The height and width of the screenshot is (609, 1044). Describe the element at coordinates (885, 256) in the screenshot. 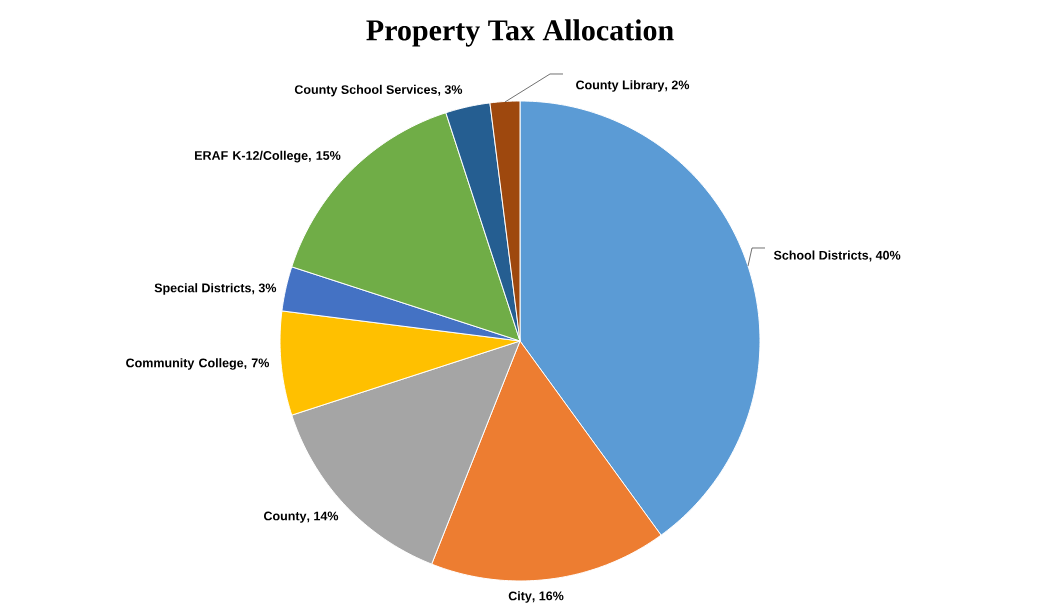

I see `data-label: , 40%` at that location.